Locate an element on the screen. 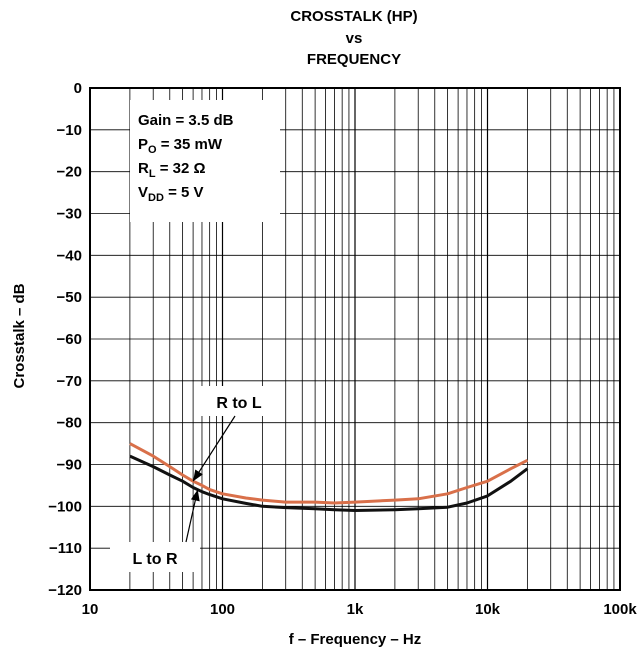  title-line-2: vs is located at coordinates (354, 38).